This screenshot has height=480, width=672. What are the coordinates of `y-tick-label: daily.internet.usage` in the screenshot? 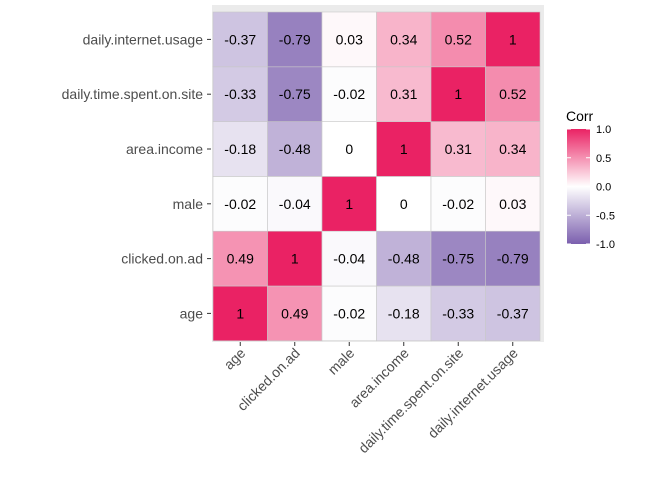 It's located at (143, 39).